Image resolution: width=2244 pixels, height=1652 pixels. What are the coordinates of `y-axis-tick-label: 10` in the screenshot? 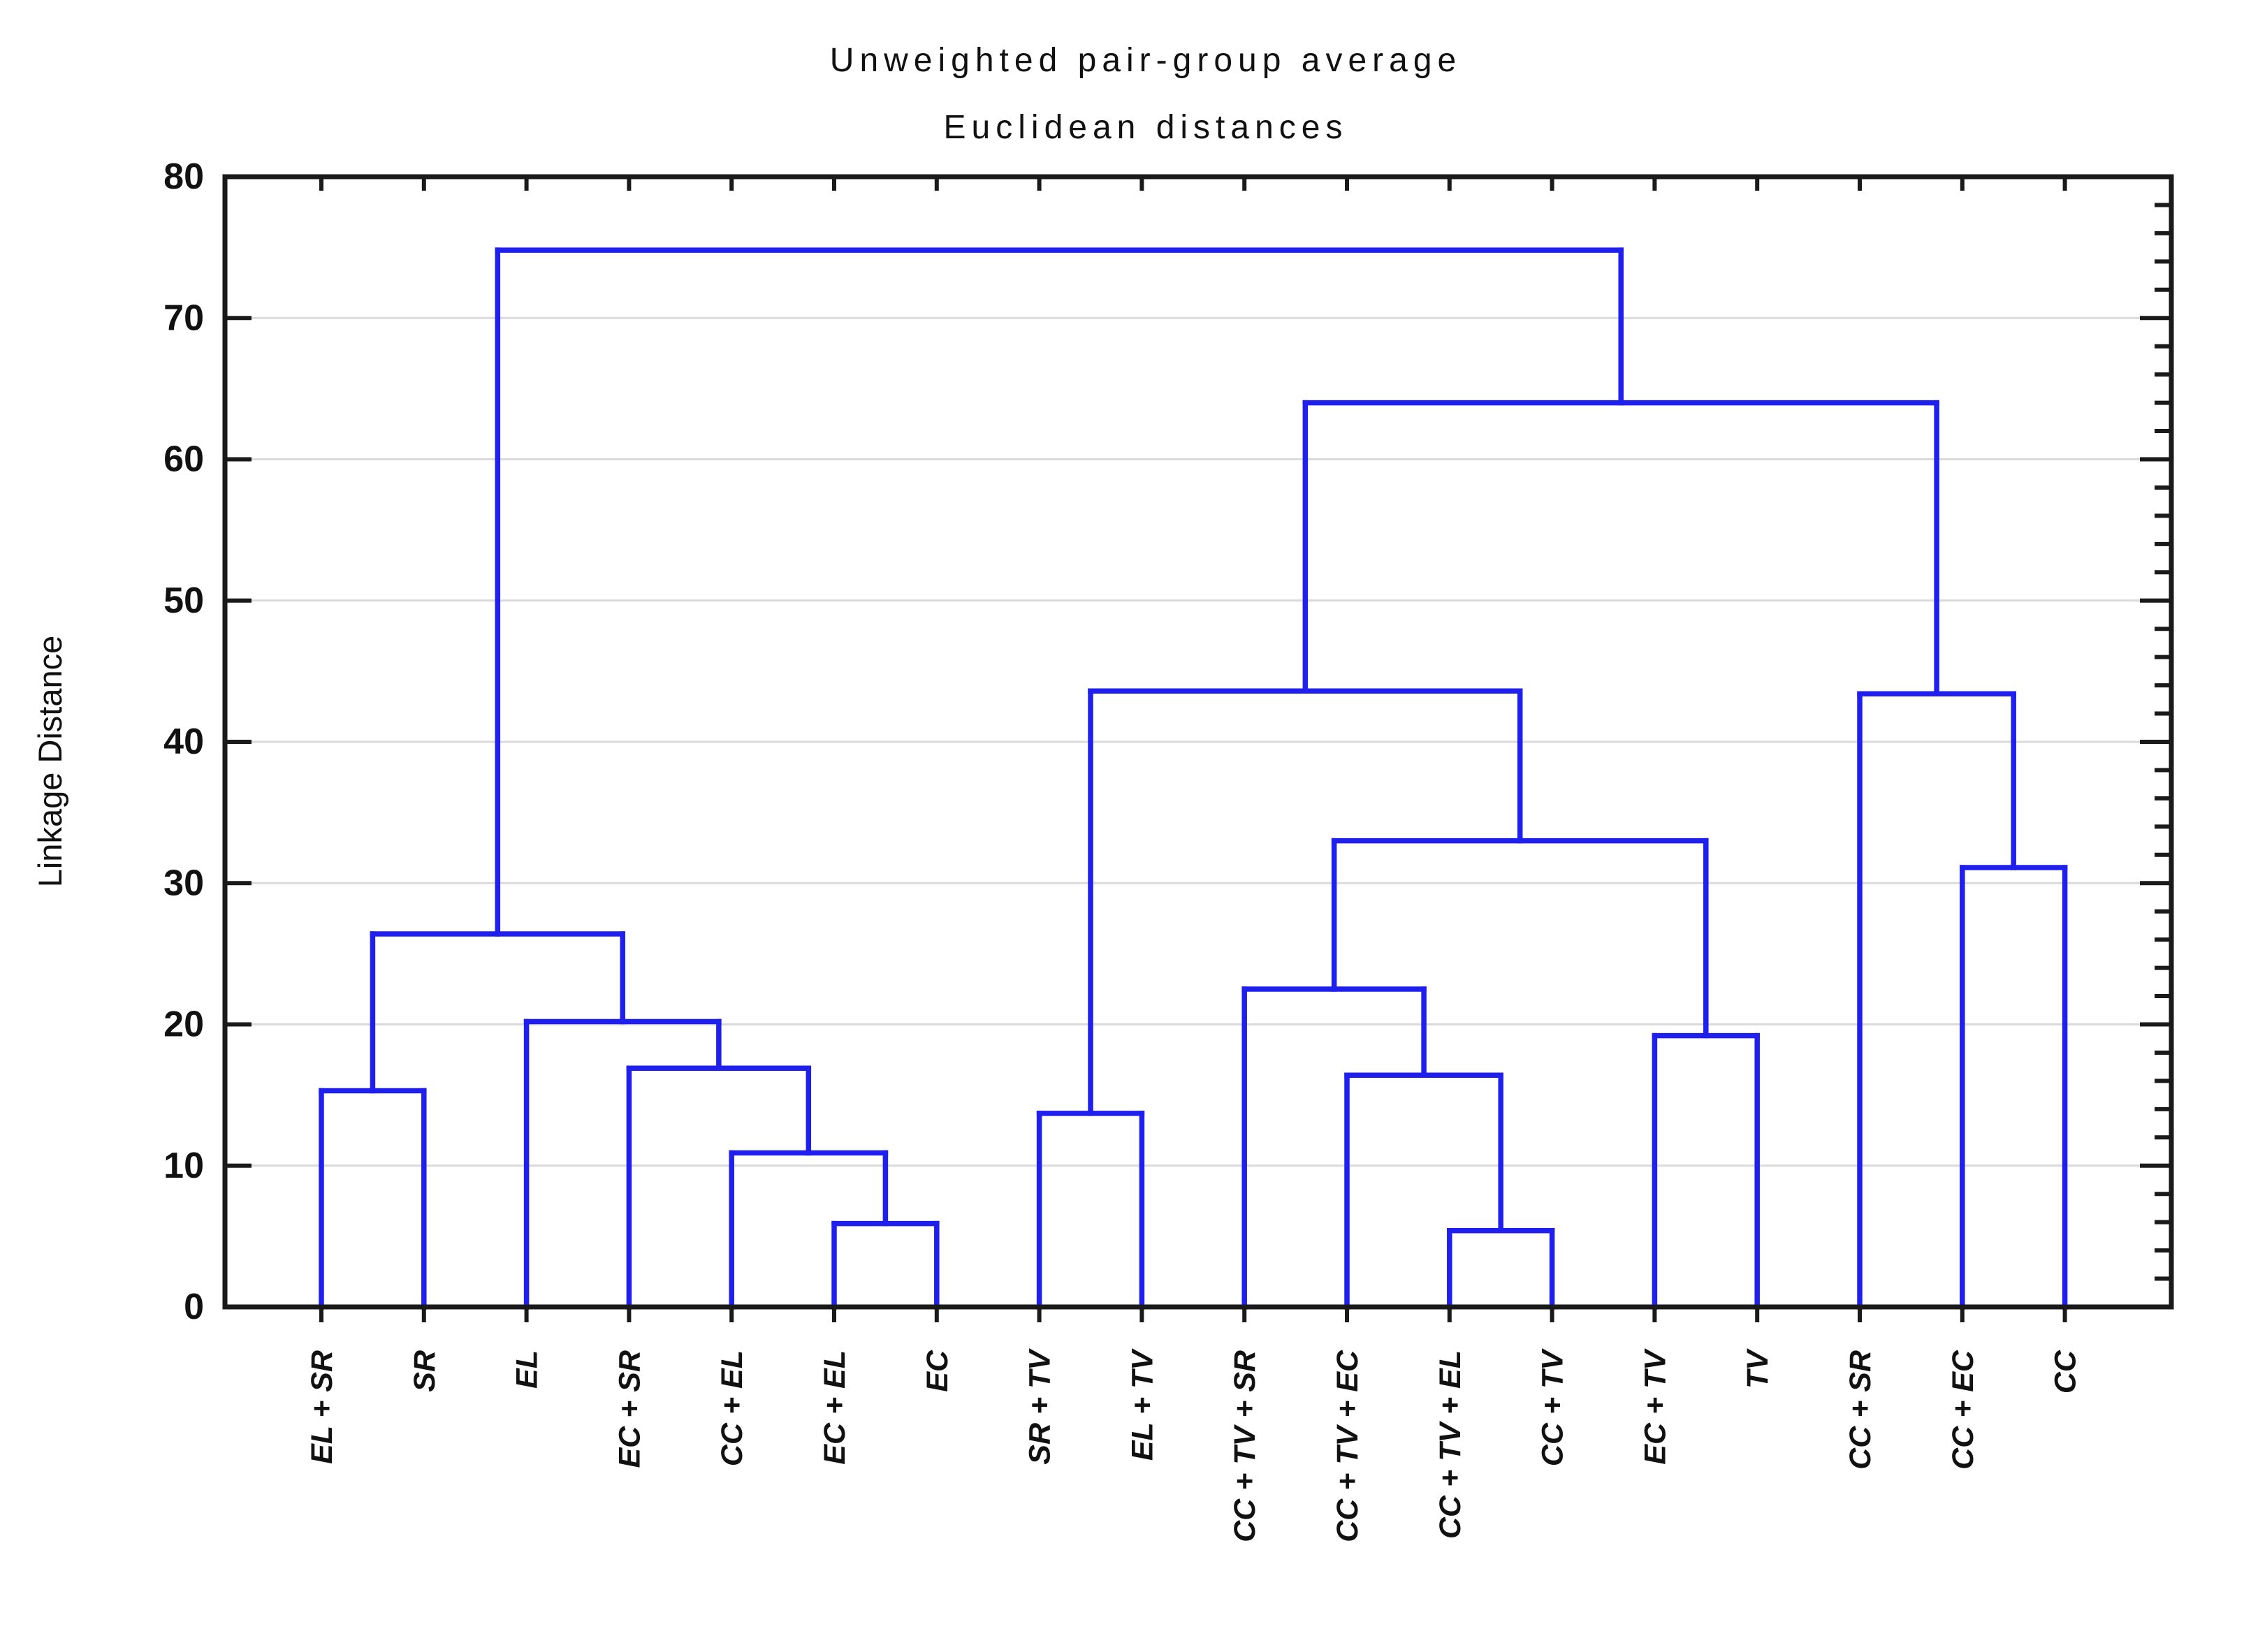 It's located at (184, 1166).